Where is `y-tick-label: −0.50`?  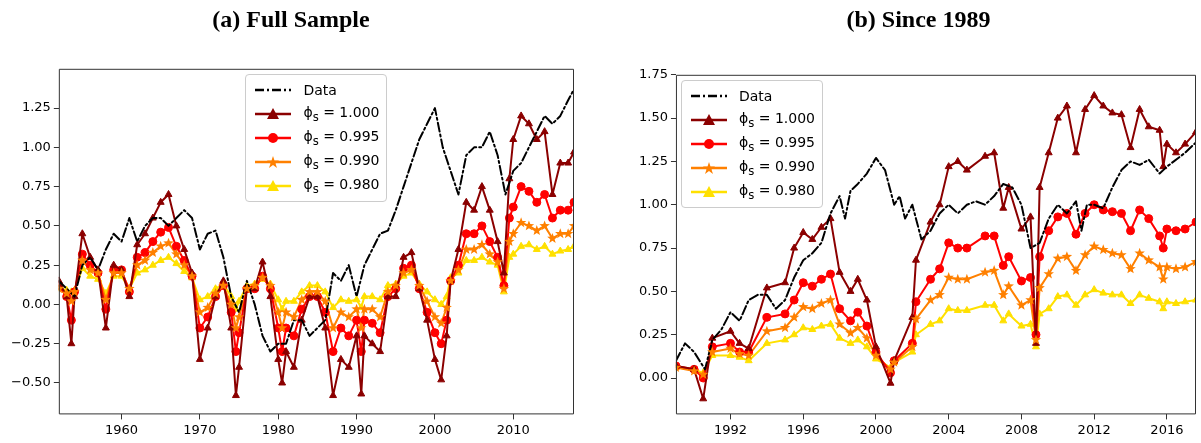
y-tick-label: −0.50 is located at coordinates (30, 382).